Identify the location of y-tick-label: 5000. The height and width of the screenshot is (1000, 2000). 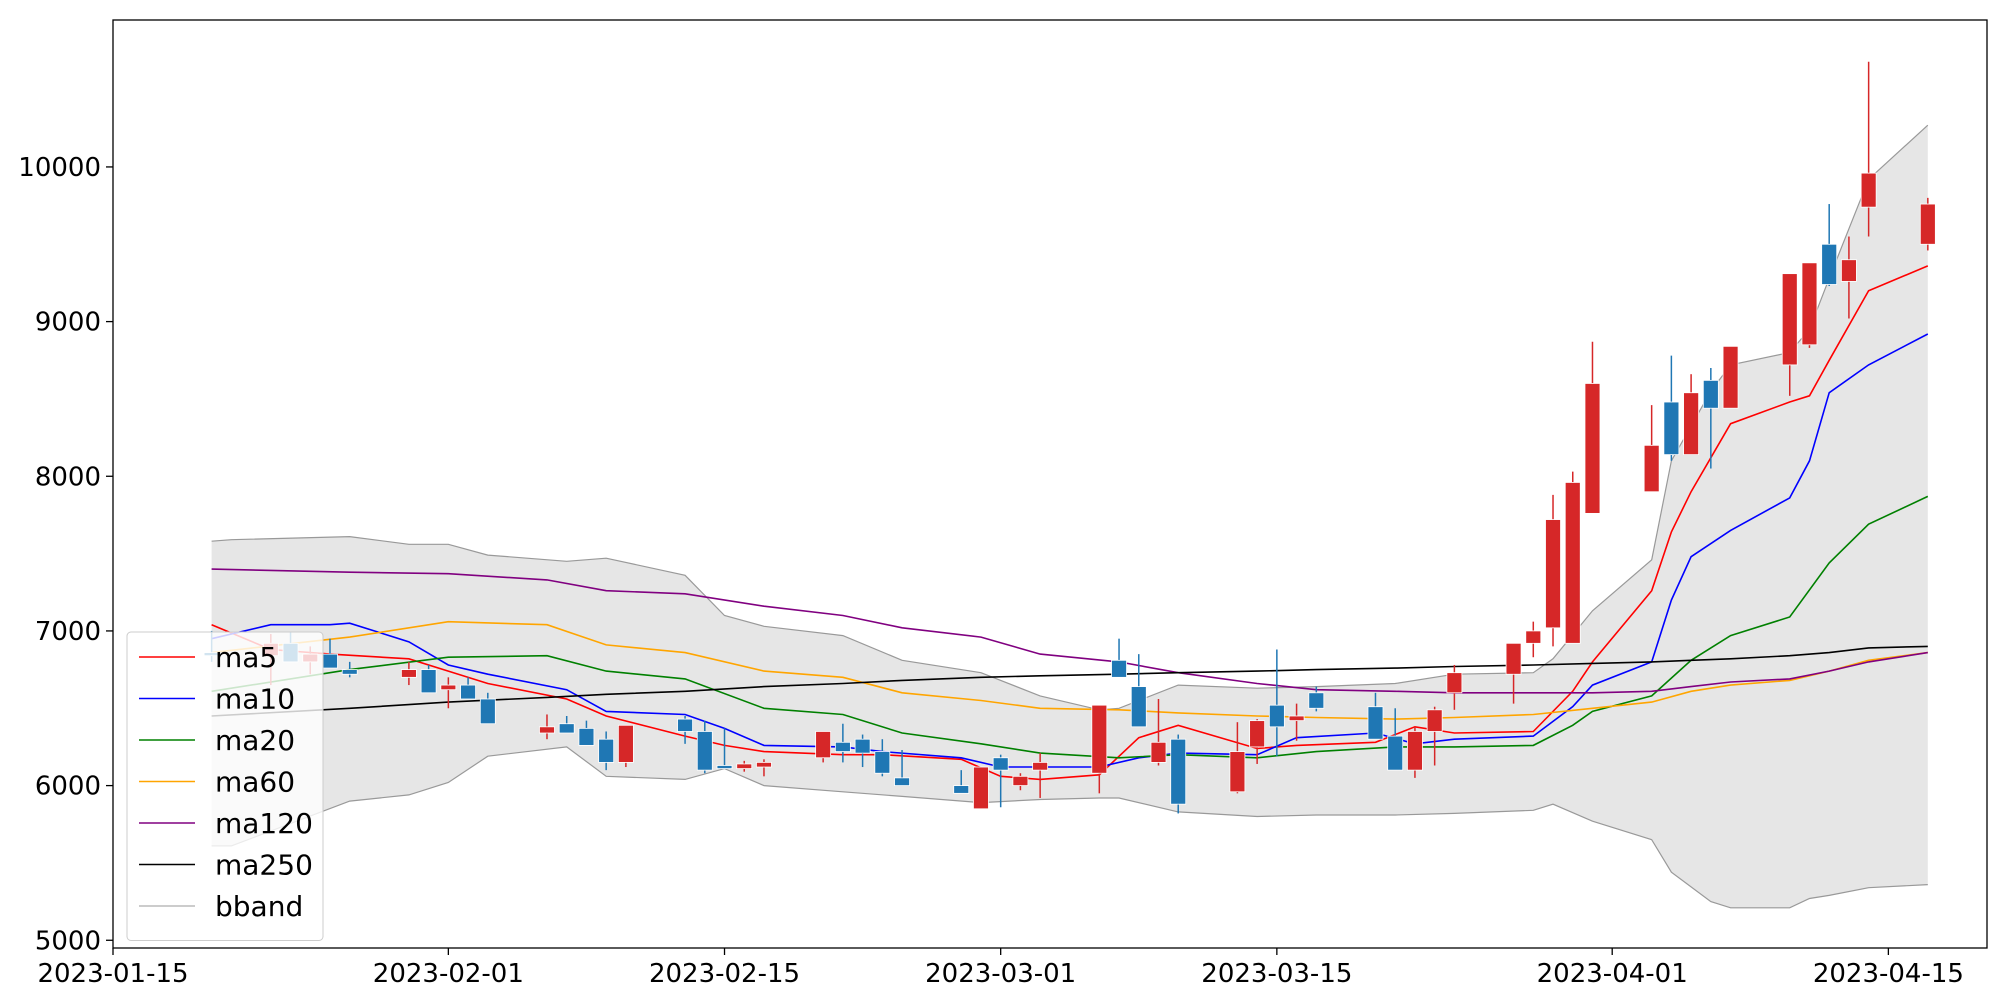
(68, 941).